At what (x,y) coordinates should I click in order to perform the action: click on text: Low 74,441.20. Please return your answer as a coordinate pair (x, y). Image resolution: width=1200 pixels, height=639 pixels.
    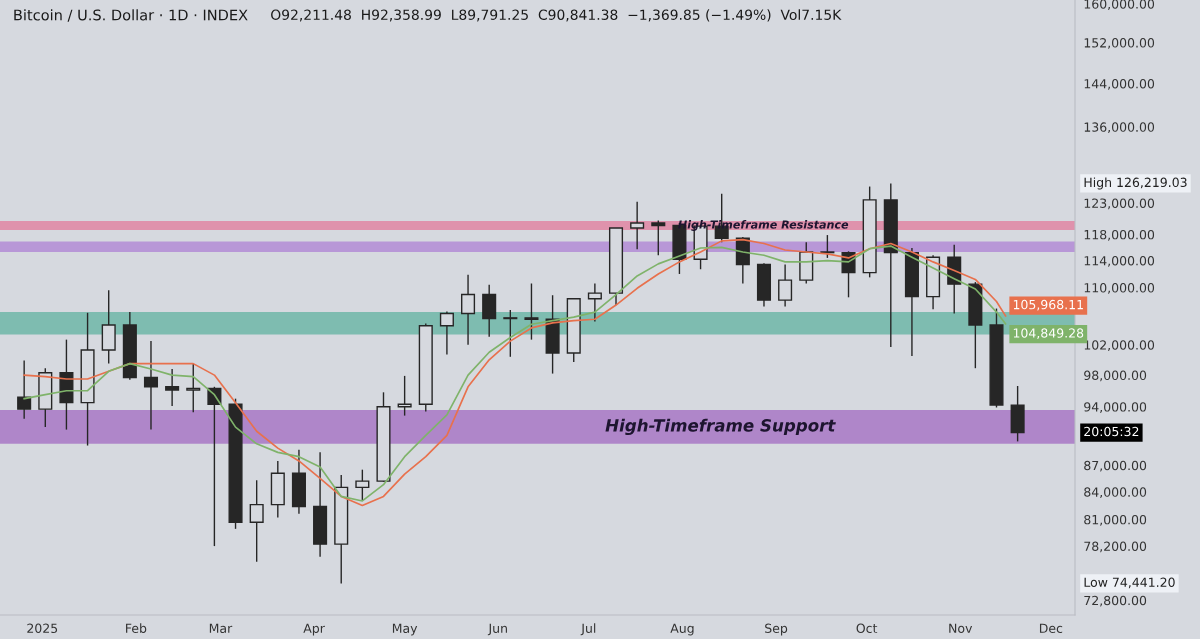
    Looking at the image, I should click on (1129, 583).